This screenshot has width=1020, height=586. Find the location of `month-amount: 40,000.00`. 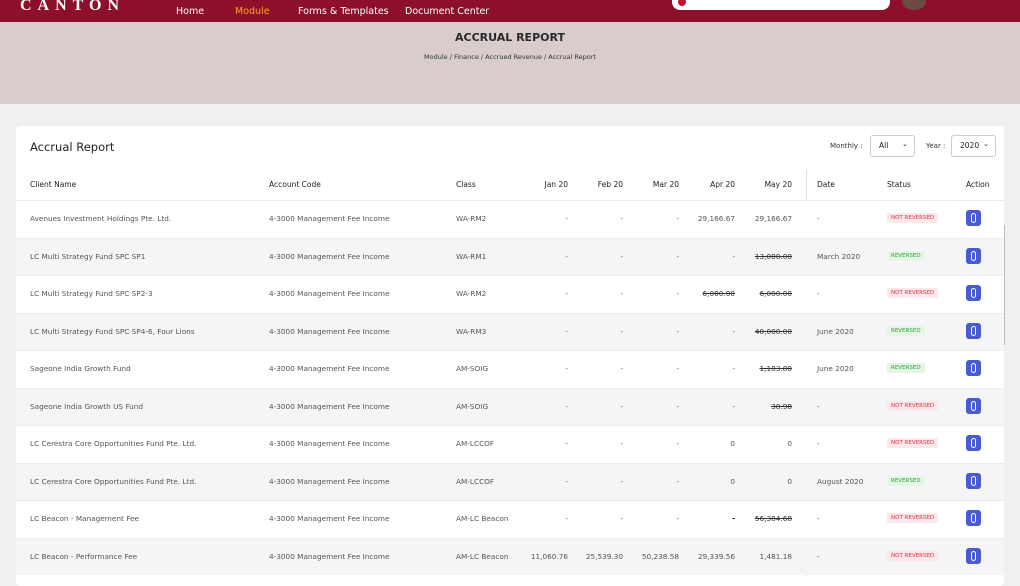

month-amount: 40,000.00 is located at coordinates (773, 331).